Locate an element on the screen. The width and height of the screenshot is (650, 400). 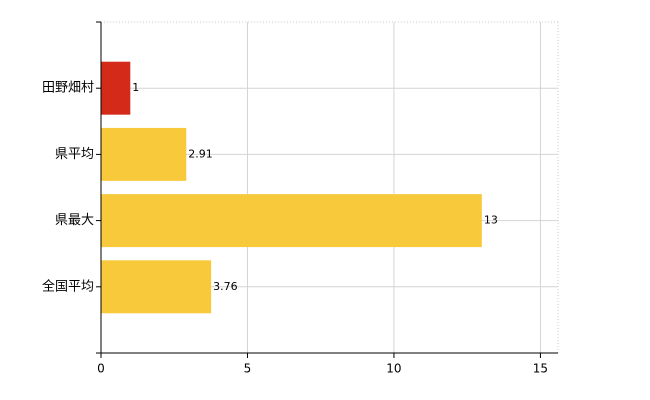
x-tick-label: 10 is located at coordinates (393, 369).